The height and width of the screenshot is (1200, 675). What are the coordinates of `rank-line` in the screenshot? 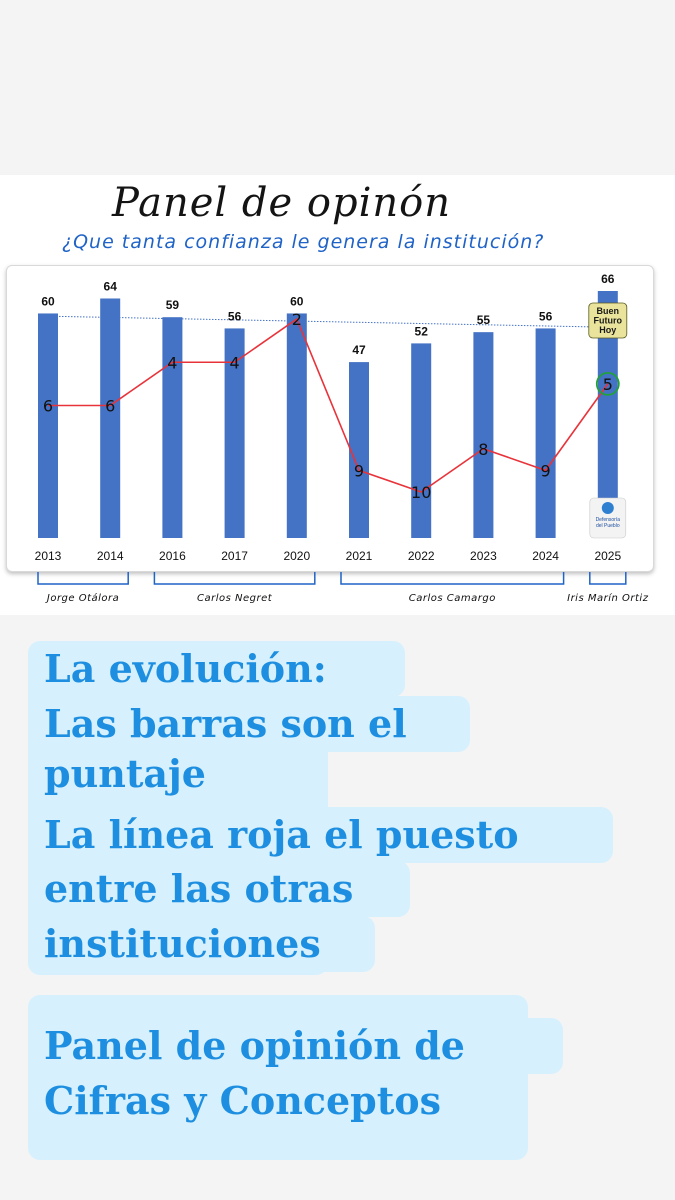 It's located at (328, 405).